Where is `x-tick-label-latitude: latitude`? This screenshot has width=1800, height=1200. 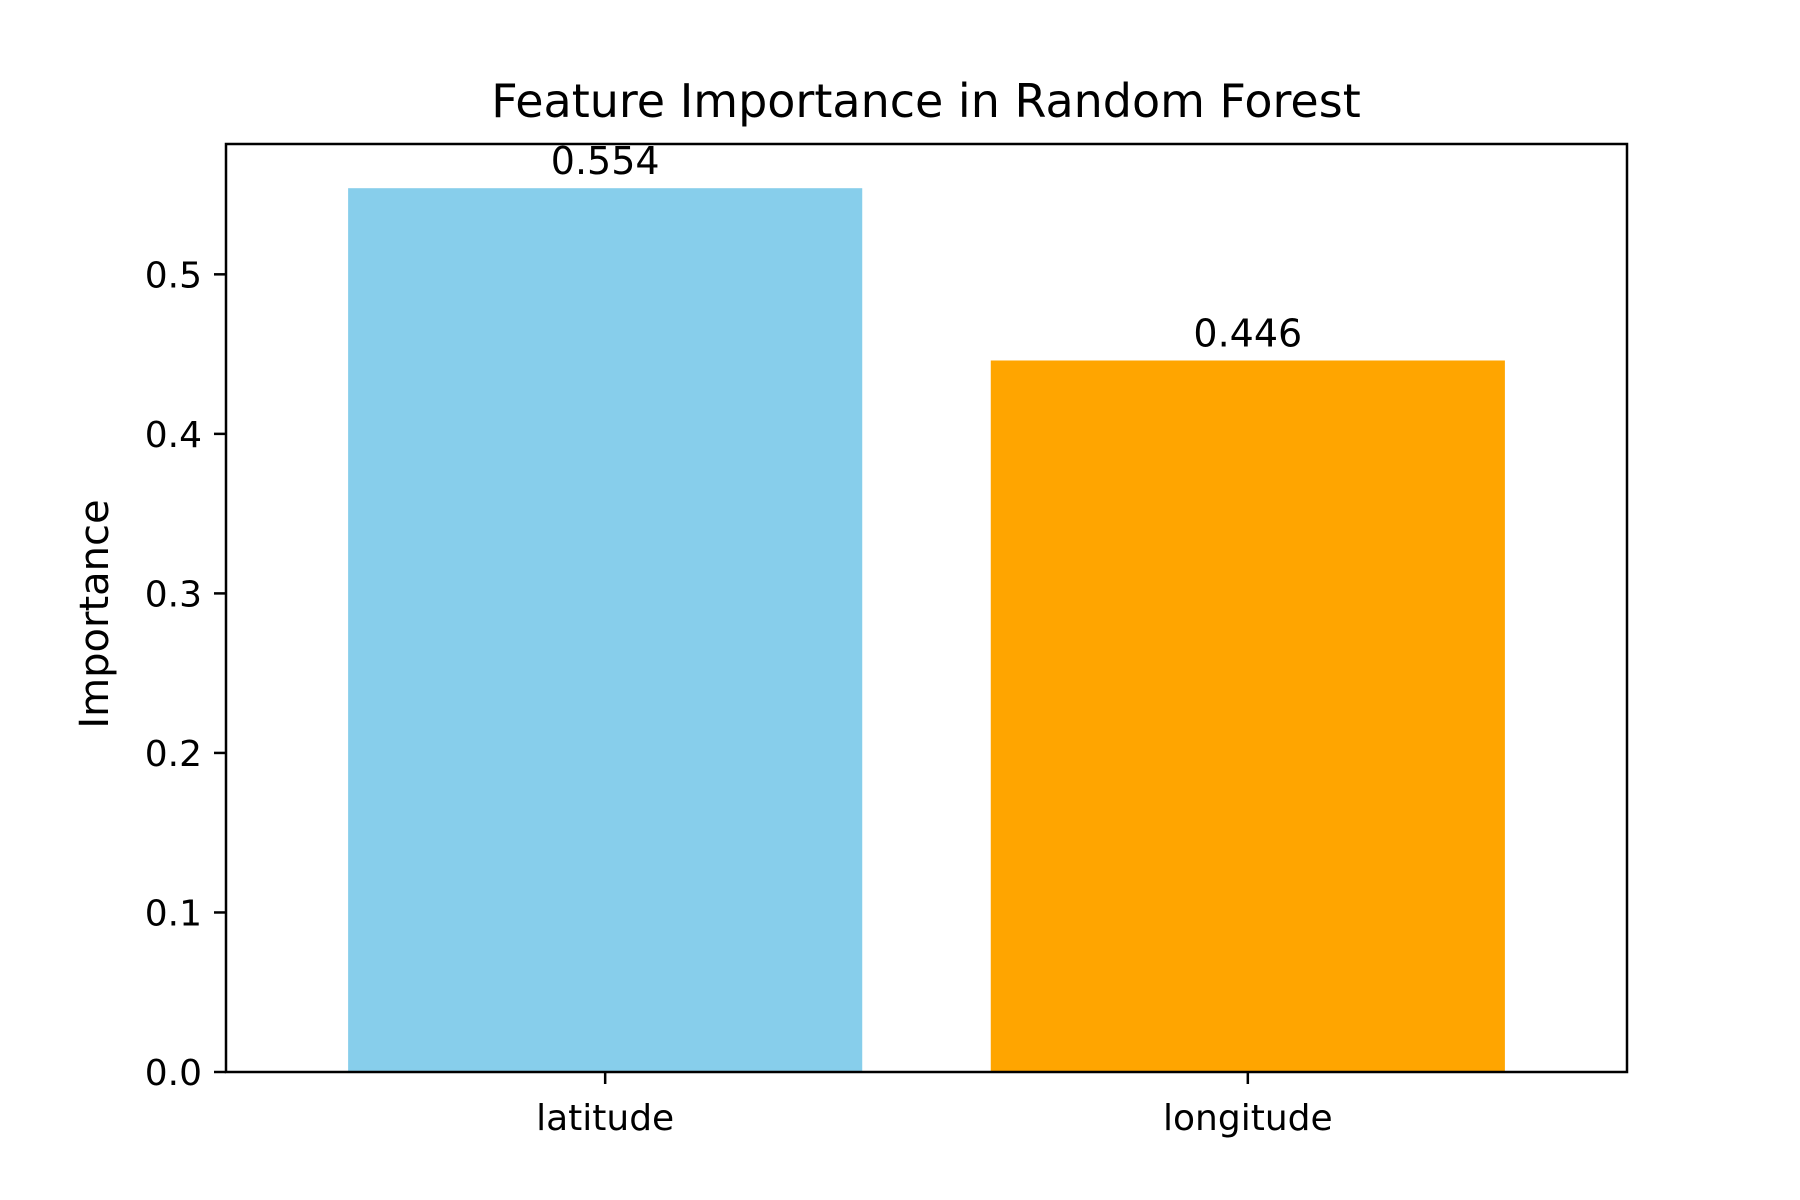
x-tick-label-latitude: latitude is located at coordinates (605, 1118).